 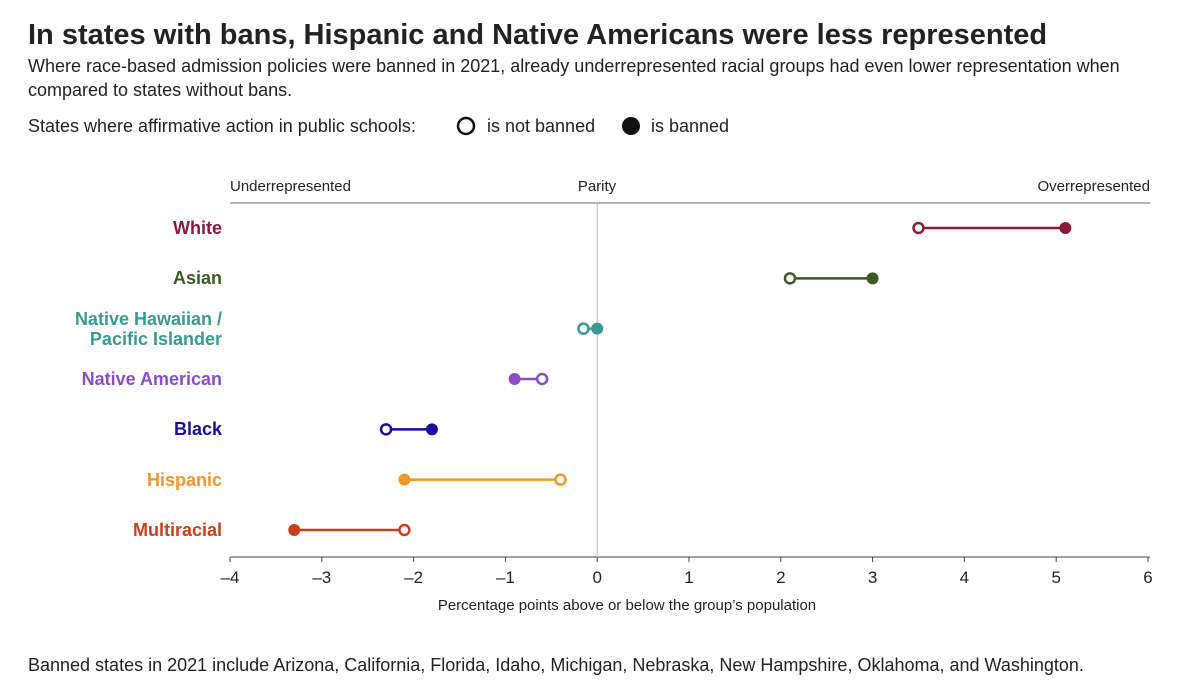 What do you see at coordinates (466, 126) in the screenshot?
I see `legend-marker-open` at bounding box center [466, 126].